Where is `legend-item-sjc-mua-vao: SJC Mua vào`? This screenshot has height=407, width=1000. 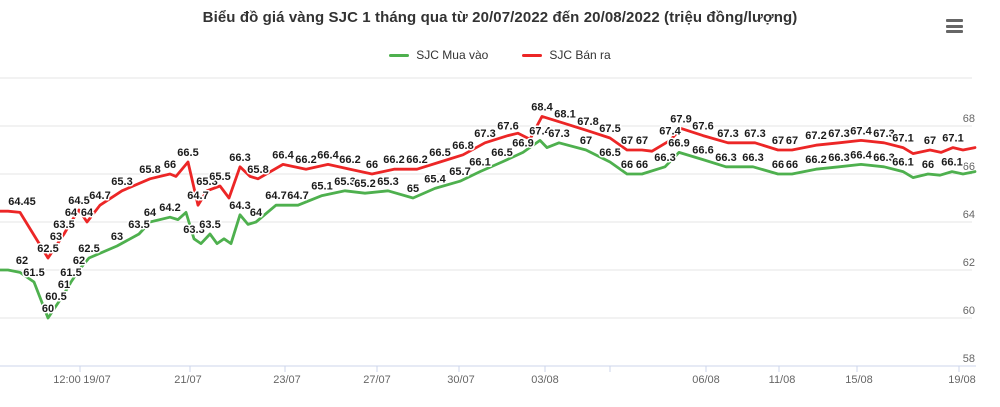
legend-item-sjc-mua-vao: SJC Mua vào is located at coordinates (438, 55).